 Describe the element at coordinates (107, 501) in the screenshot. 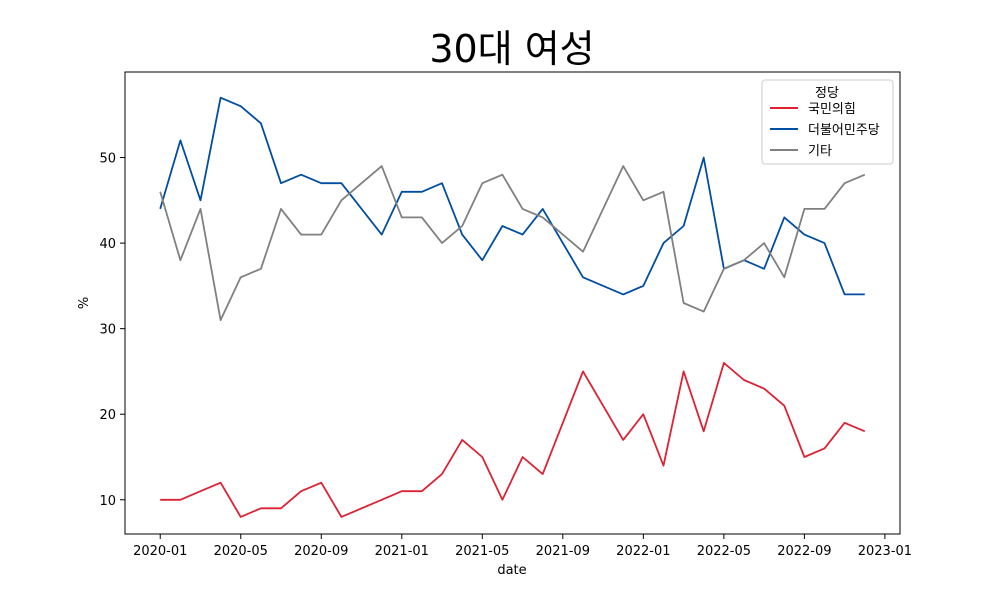

I see `y-tick-label: 10` at that location.